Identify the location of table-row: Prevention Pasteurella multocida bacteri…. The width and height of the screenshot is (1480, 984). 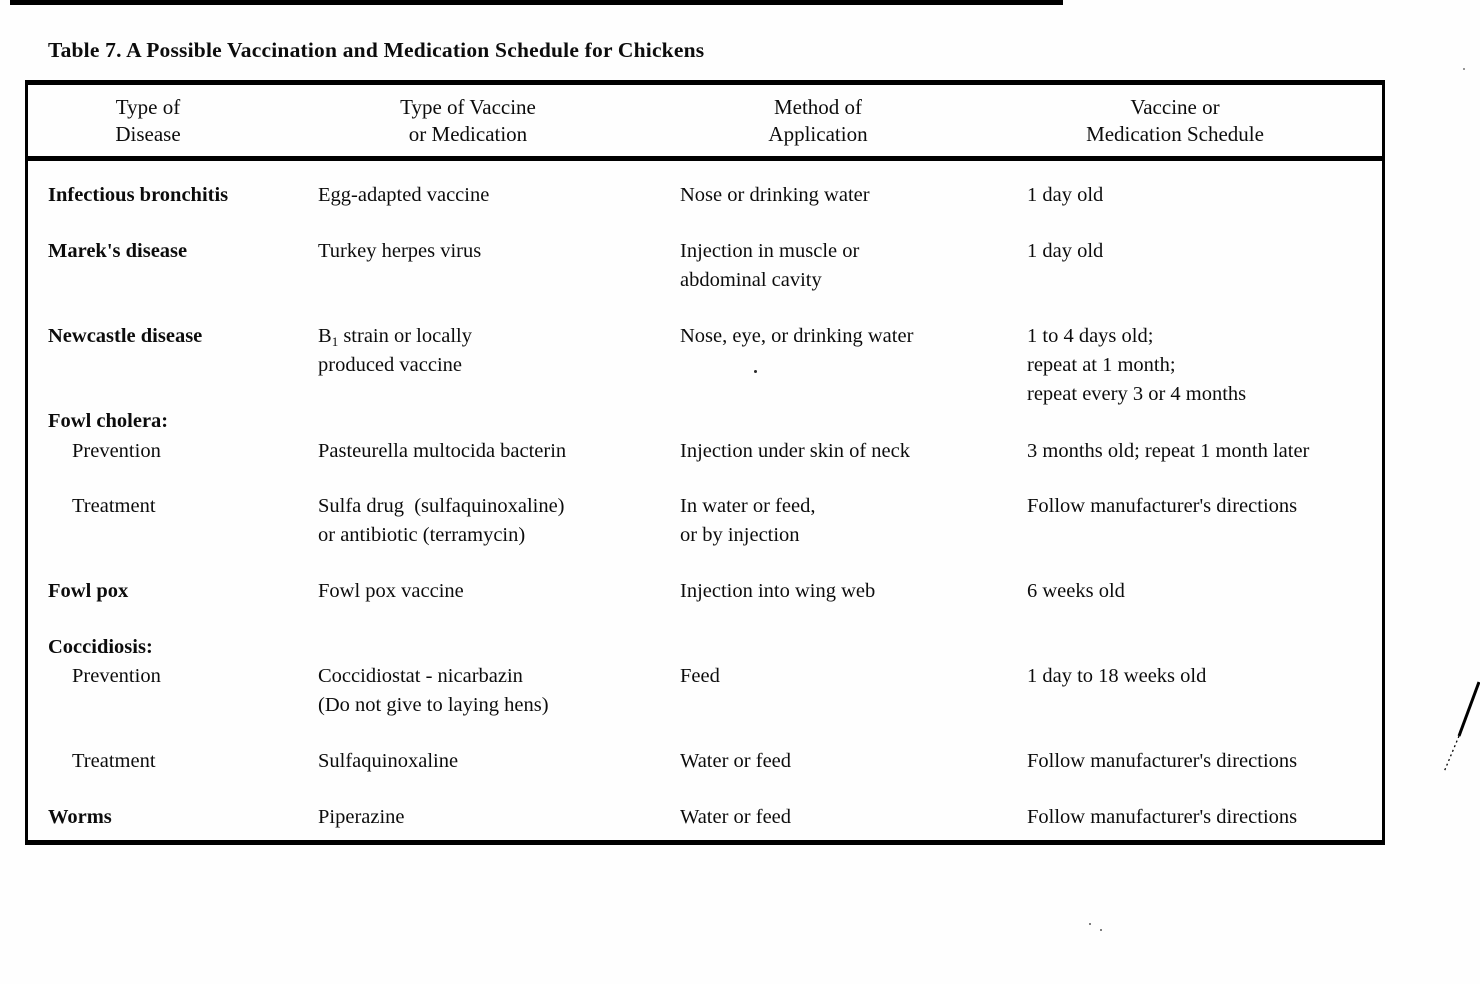
(705, 451).